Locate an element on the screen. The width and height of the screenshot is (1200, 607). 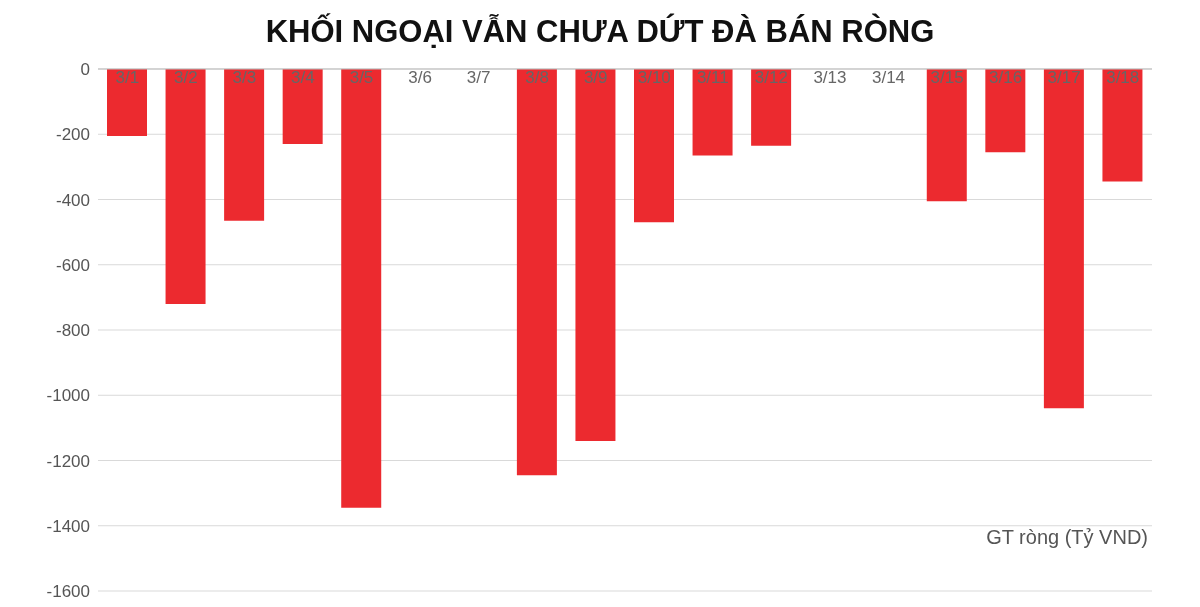
x-tick-label: 3/12 is located at coordinates (771, 77).